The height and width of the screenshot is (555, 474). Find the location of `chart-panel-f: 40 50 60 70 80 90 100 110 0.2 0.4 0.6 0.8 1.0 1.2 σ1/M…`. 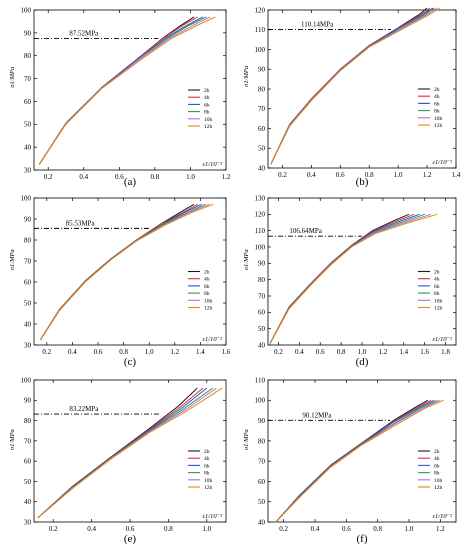

chart-panel-f: 40 50 60 70 80 90 100 110 0.2 0.4 0.6 0.8 1.0 1.2 σ1/M… is located at coordinates (350, 460).